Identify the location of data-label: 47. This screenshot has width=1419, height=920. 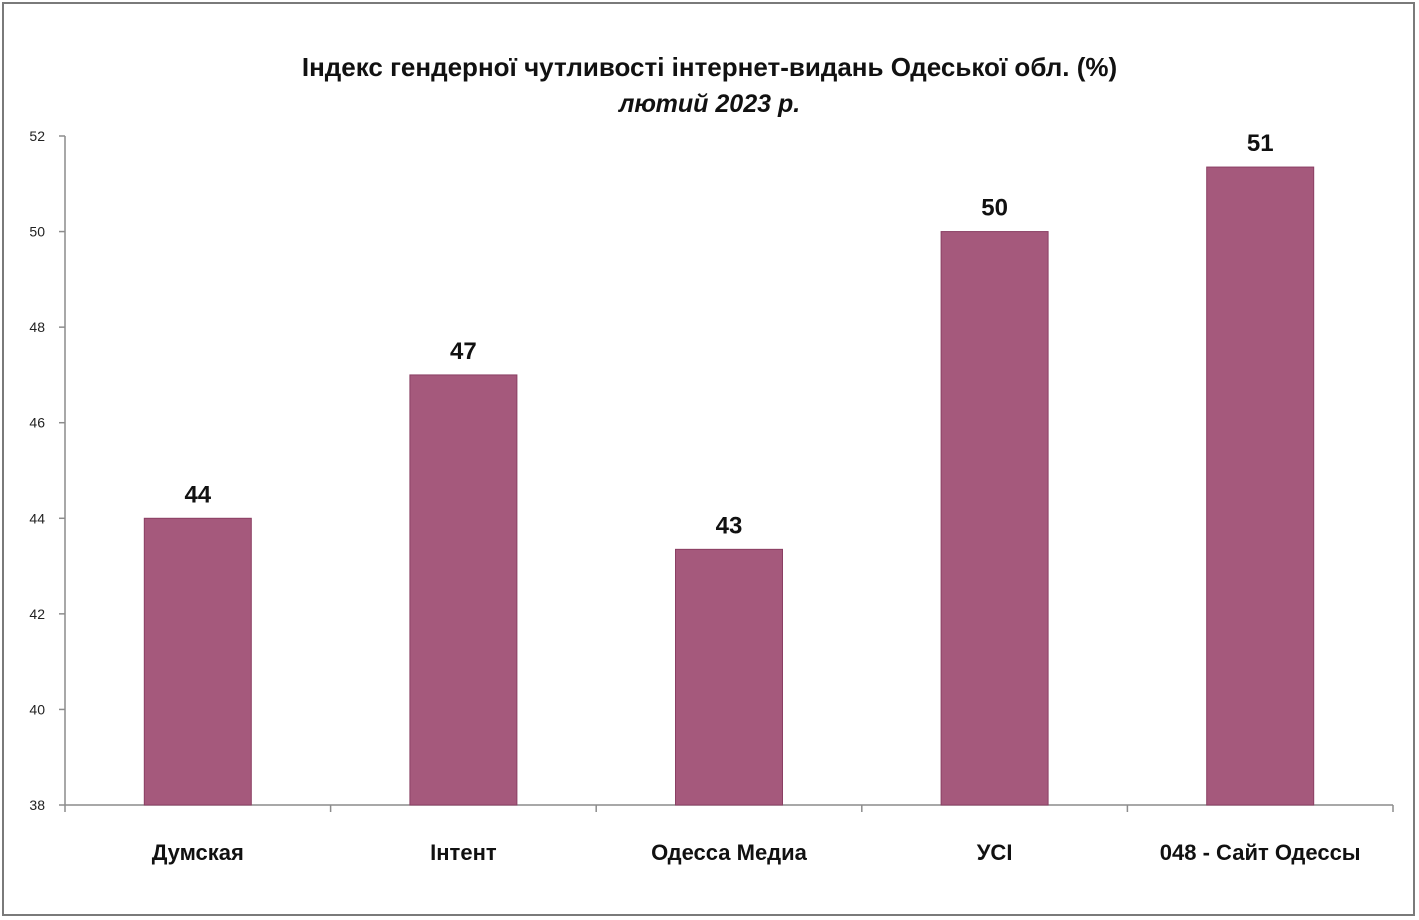
(463, 351).